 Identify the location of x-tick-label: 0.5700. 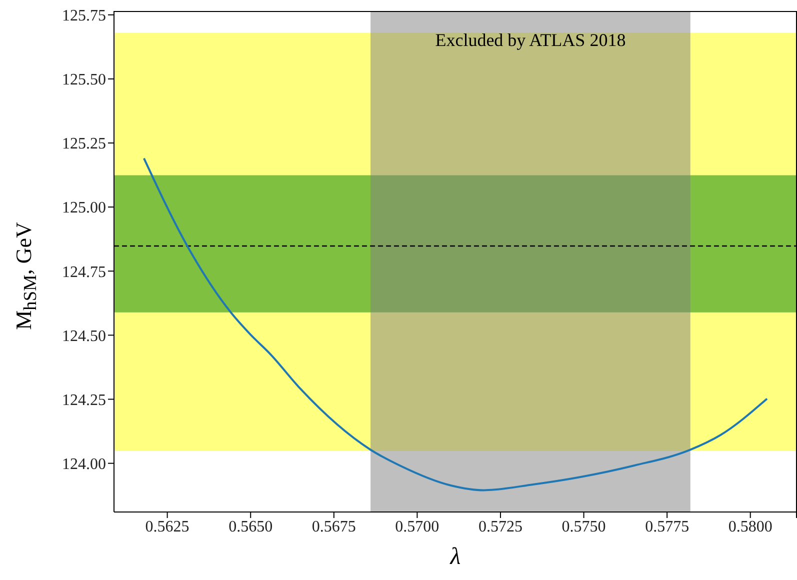
(417, 527).